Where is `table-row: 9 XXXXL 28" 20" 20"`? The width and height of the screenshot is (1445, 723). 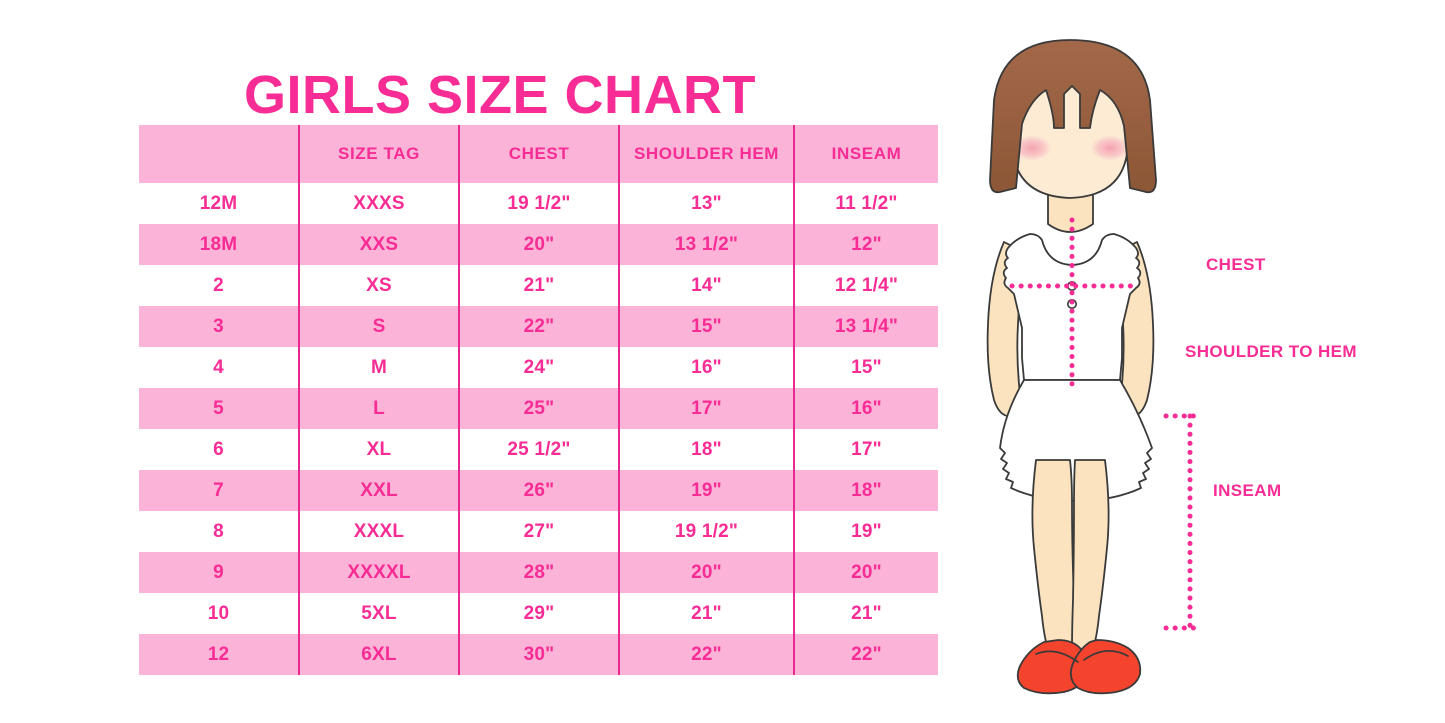 table-row: 9 XXXXL 28" 20" 20" is located at coordinates (538, 572).